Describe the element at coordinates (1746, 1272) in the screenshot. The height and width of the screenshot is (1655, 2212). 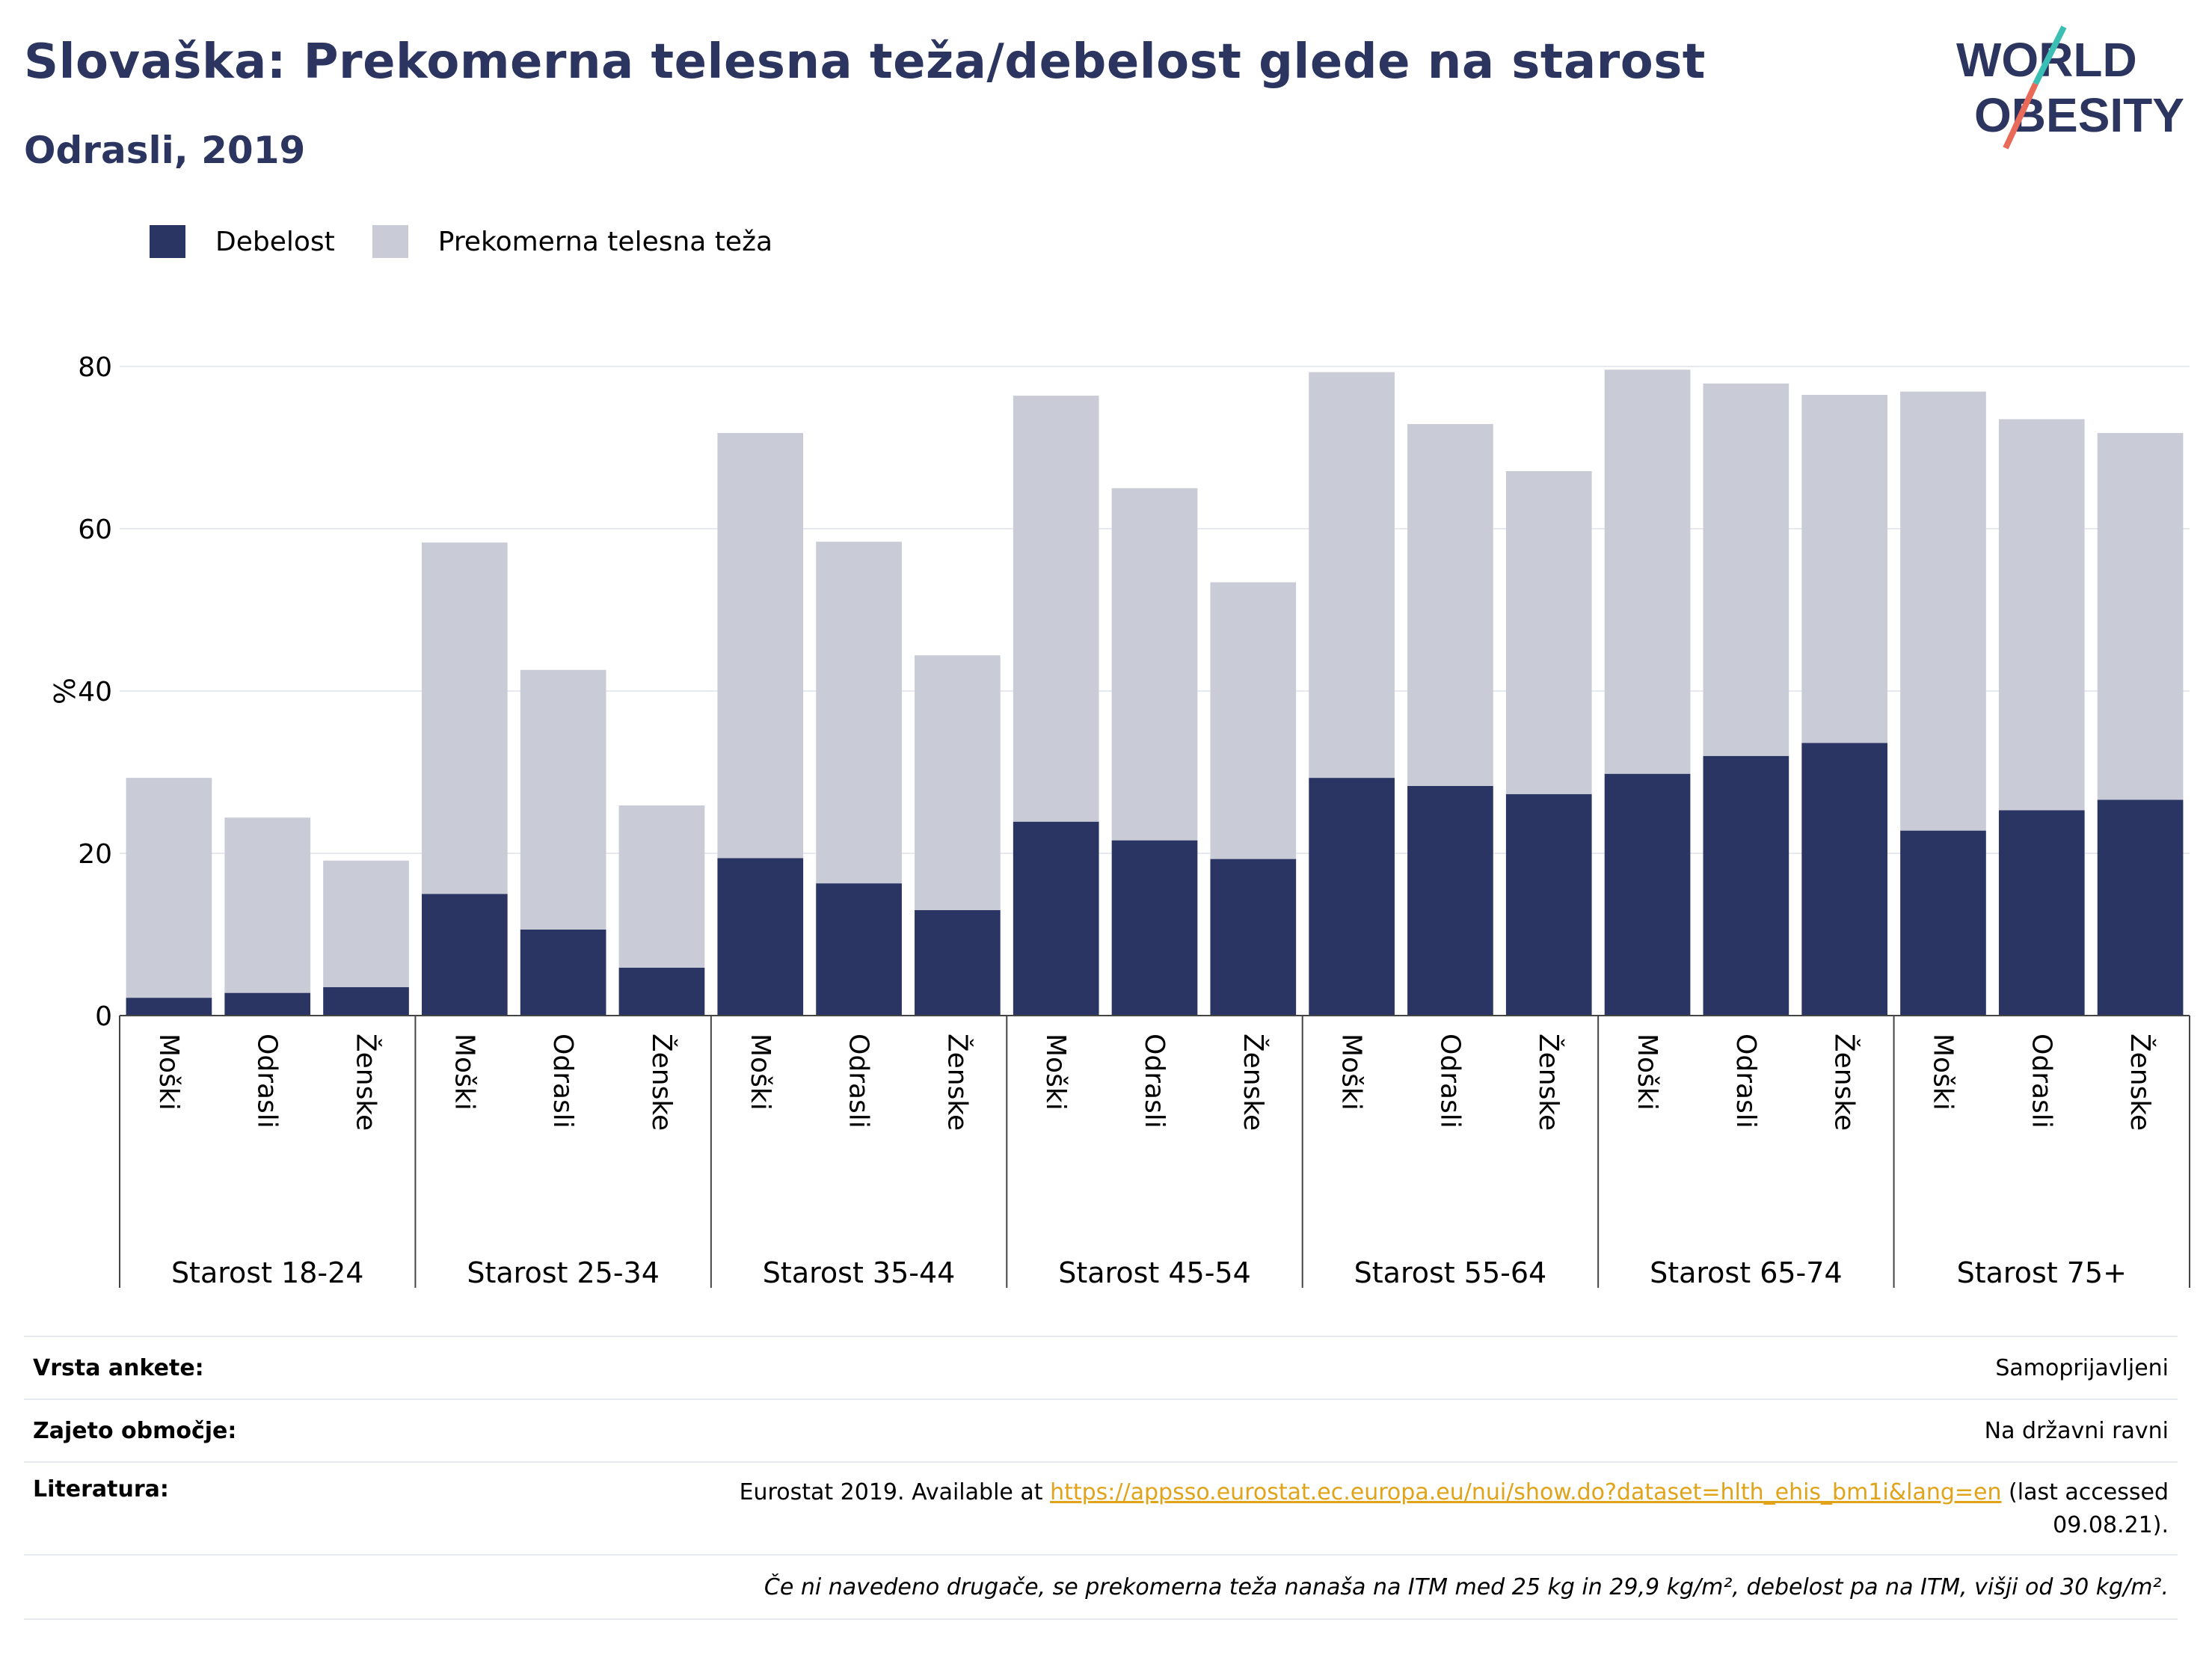
I see `x-group-label: Starost 65-74` at that location.